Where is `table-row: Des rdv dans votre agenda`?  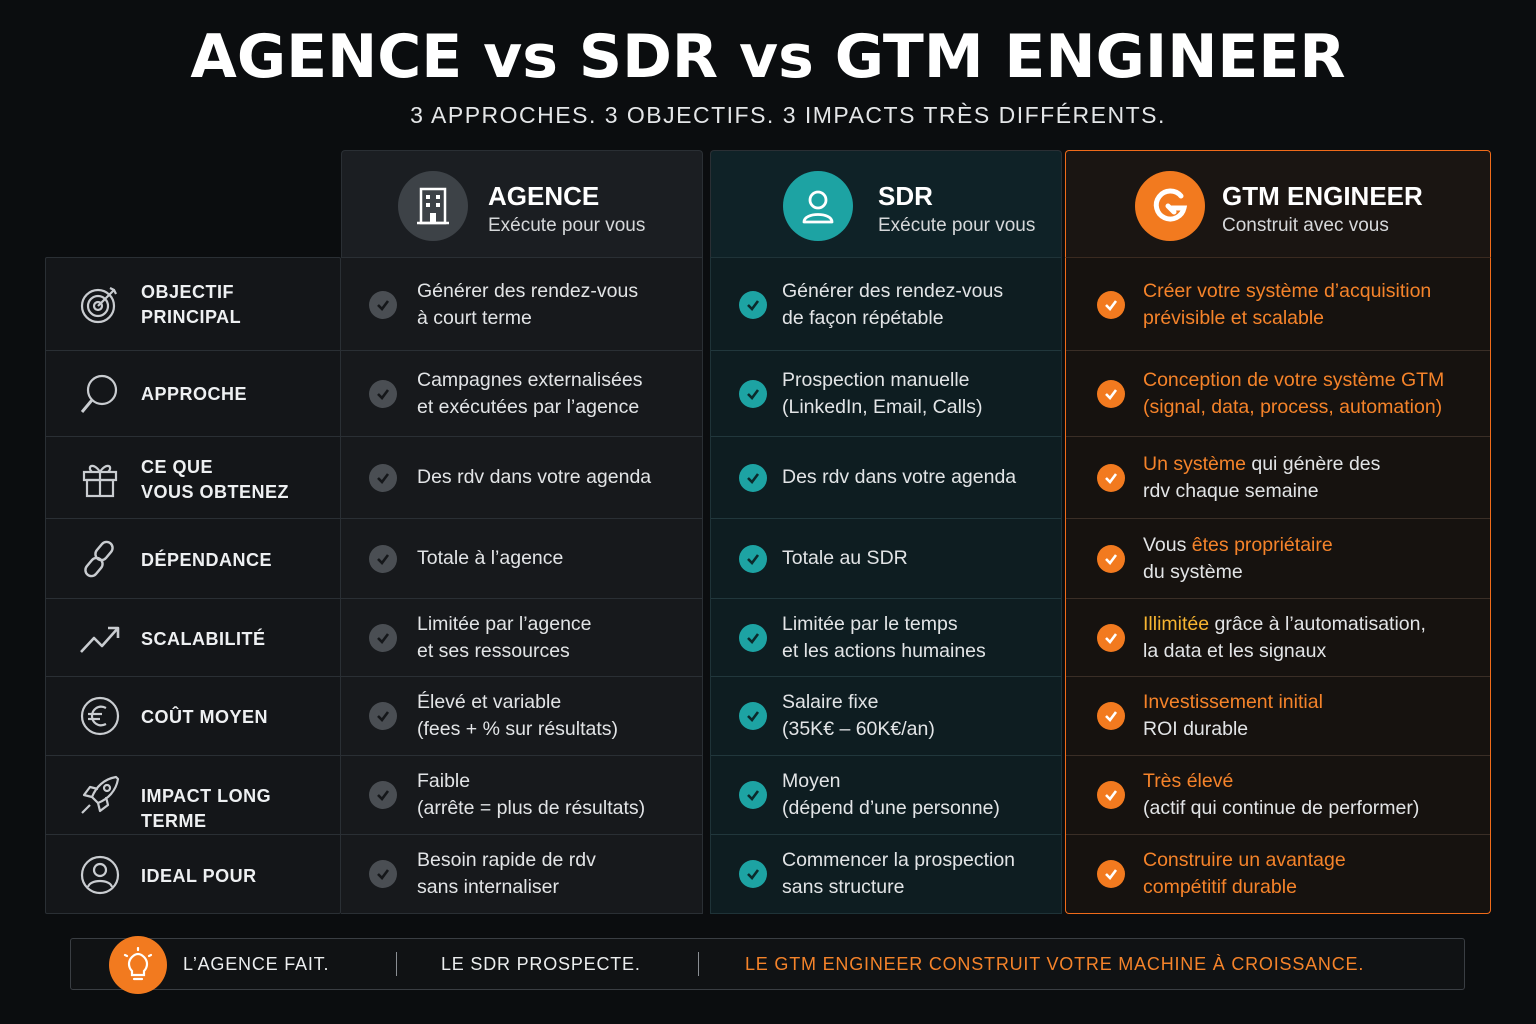 table-row: Des rdv dans votre agenda is located at coordinates (521, 478).